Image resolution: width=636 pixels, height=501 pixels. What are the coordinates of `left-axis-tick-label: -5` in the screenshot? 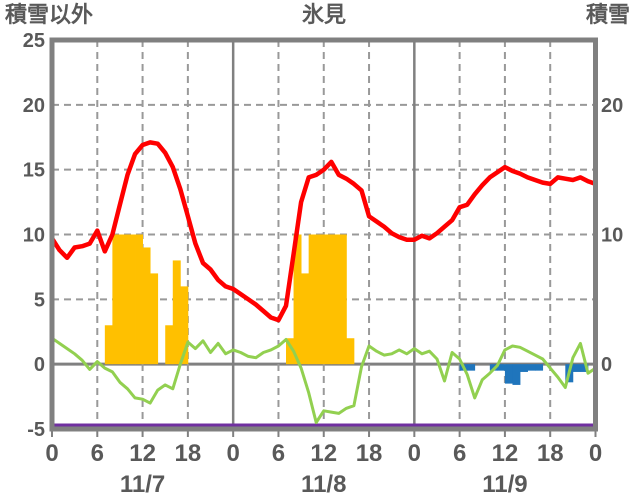 It's located at (36, 430).